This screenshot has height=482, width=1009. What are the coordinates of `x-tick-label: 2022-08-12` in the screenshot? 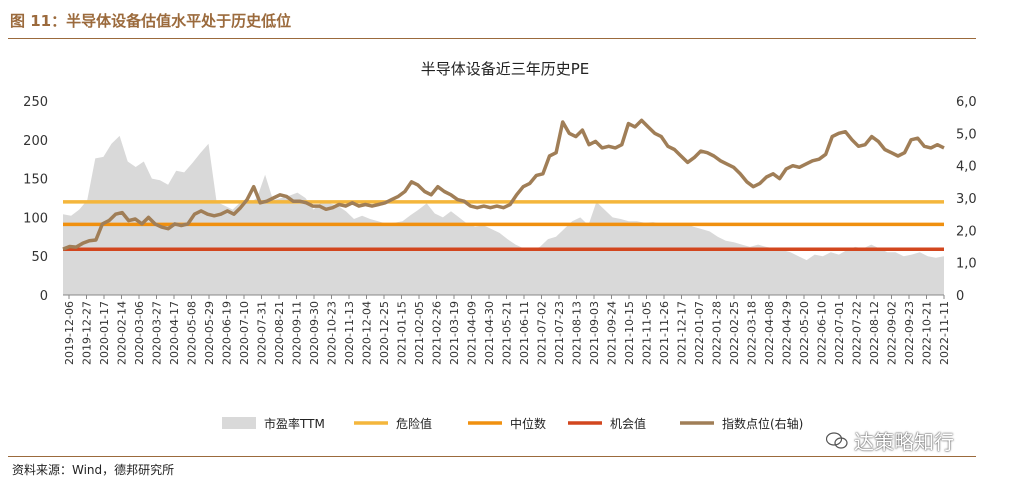 It's located at (874, 333).